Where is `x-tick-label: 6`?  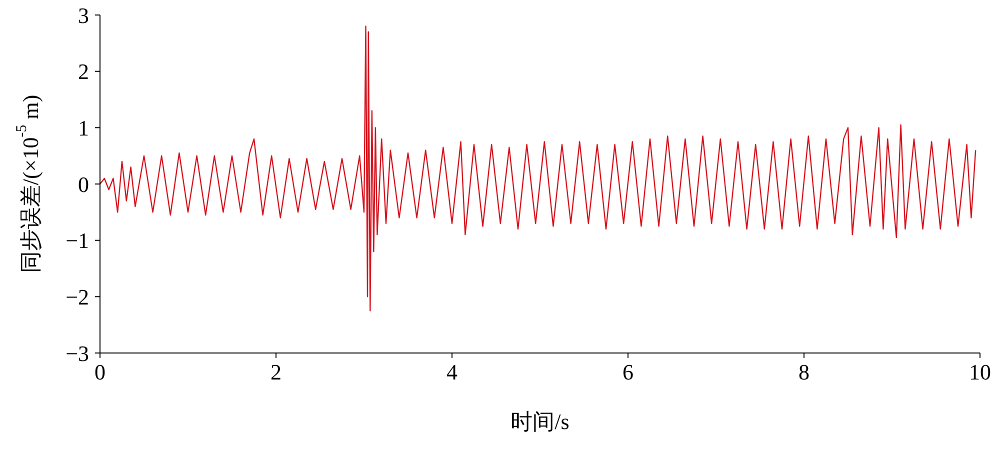
x-tick-label: 6 is located at coordinates (628, 372).